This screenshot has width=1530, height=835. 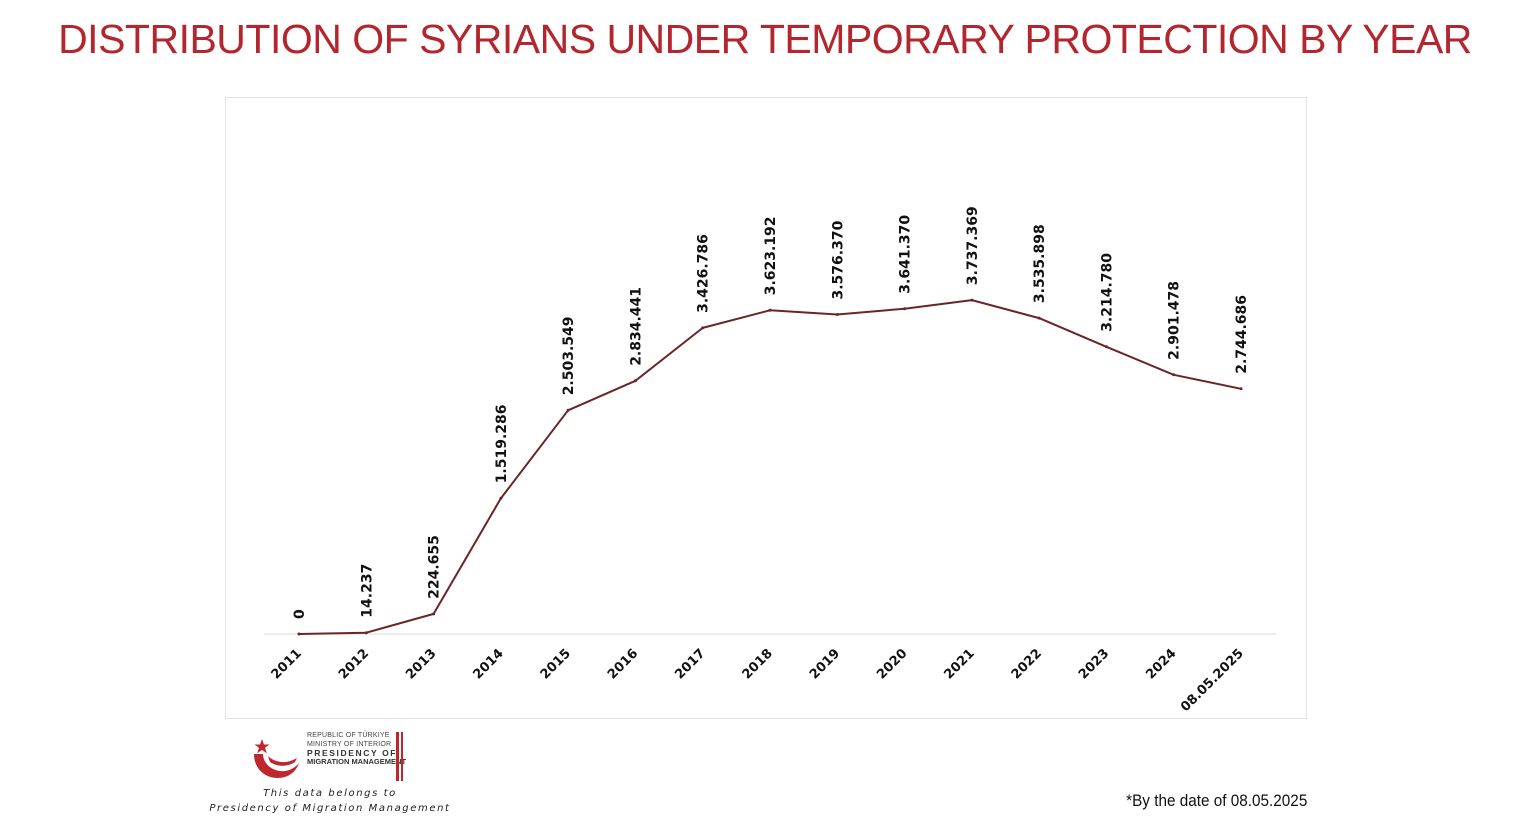 I want to click on credit-line-2: Presidency of Migration Management, so click(x=330, y=808).